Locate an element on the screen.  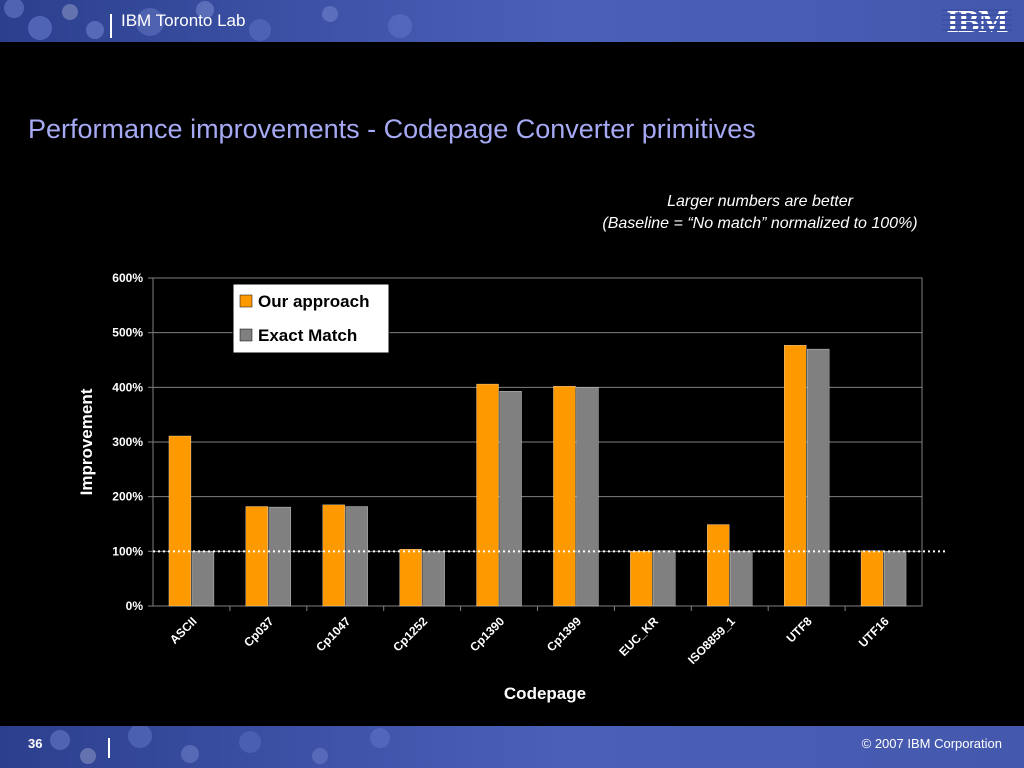
y-tick-label: 500% is located at coordinates (127, 333).